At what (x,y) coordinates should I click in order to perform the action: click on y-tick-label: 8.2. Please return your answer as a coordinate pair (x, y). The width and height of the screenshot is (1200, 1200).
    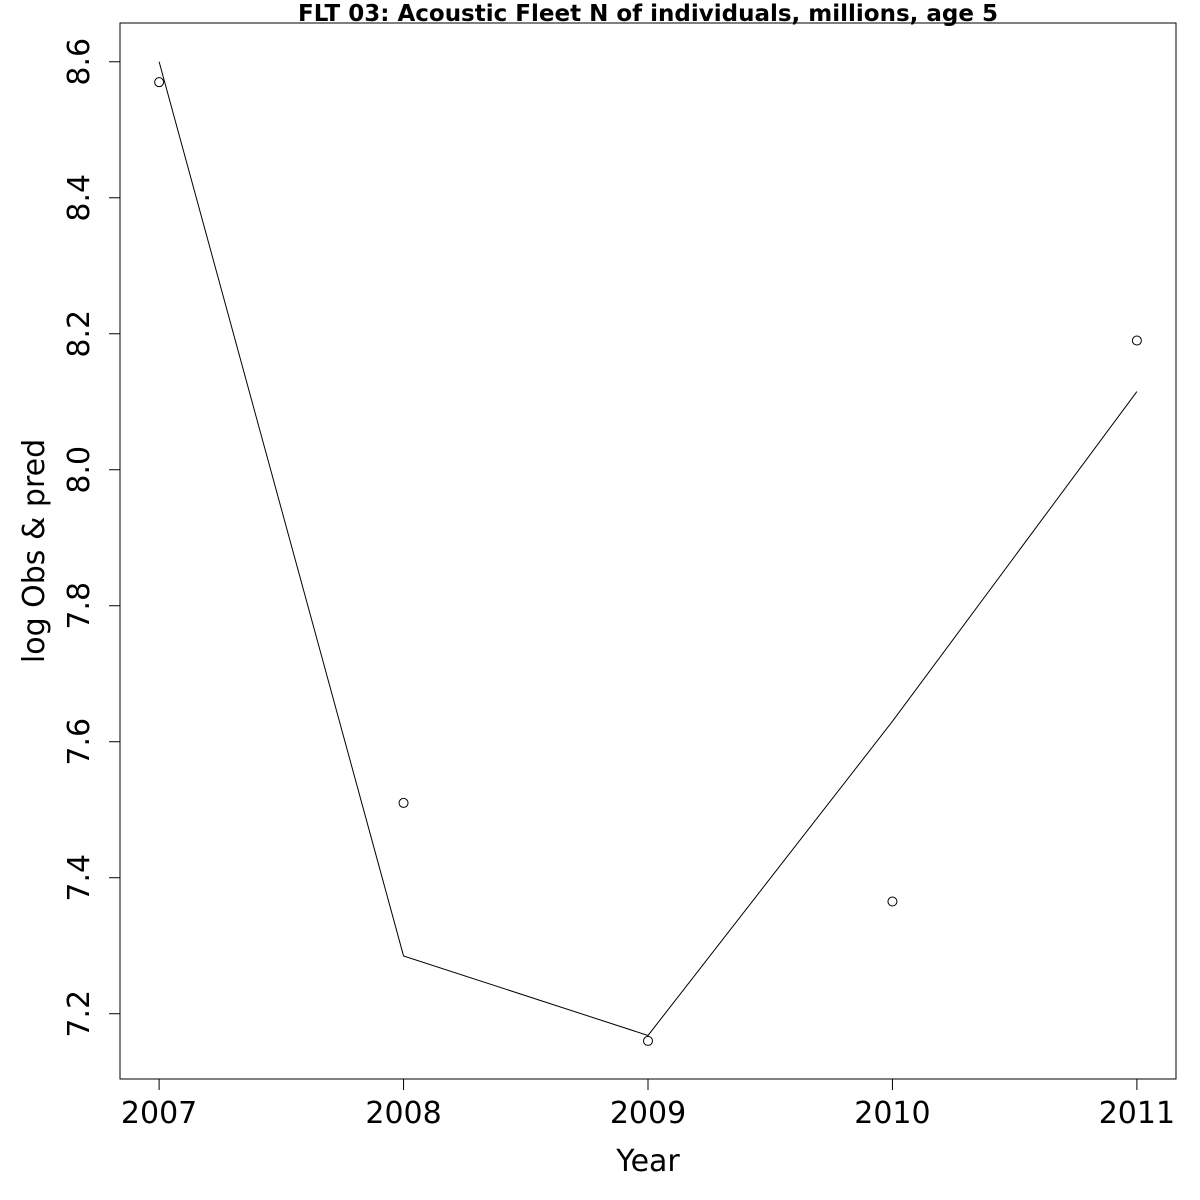
    Looking at the image, I should click on (79, 334).